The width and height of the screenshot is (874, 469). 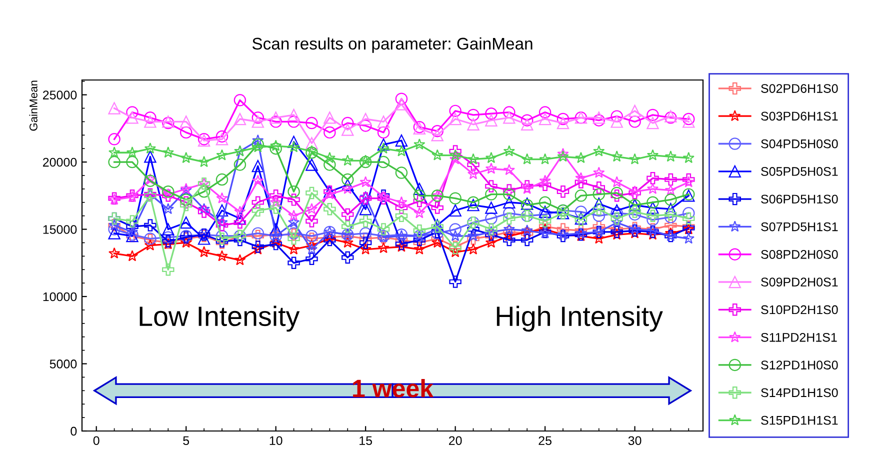 I want to click on y-tick-label: 10000, so click(x=60, y=297).